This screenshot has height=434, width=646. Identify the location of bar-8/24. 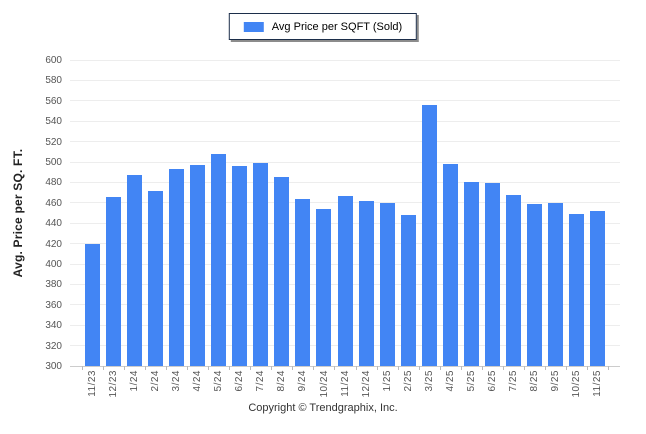
(282, 271).